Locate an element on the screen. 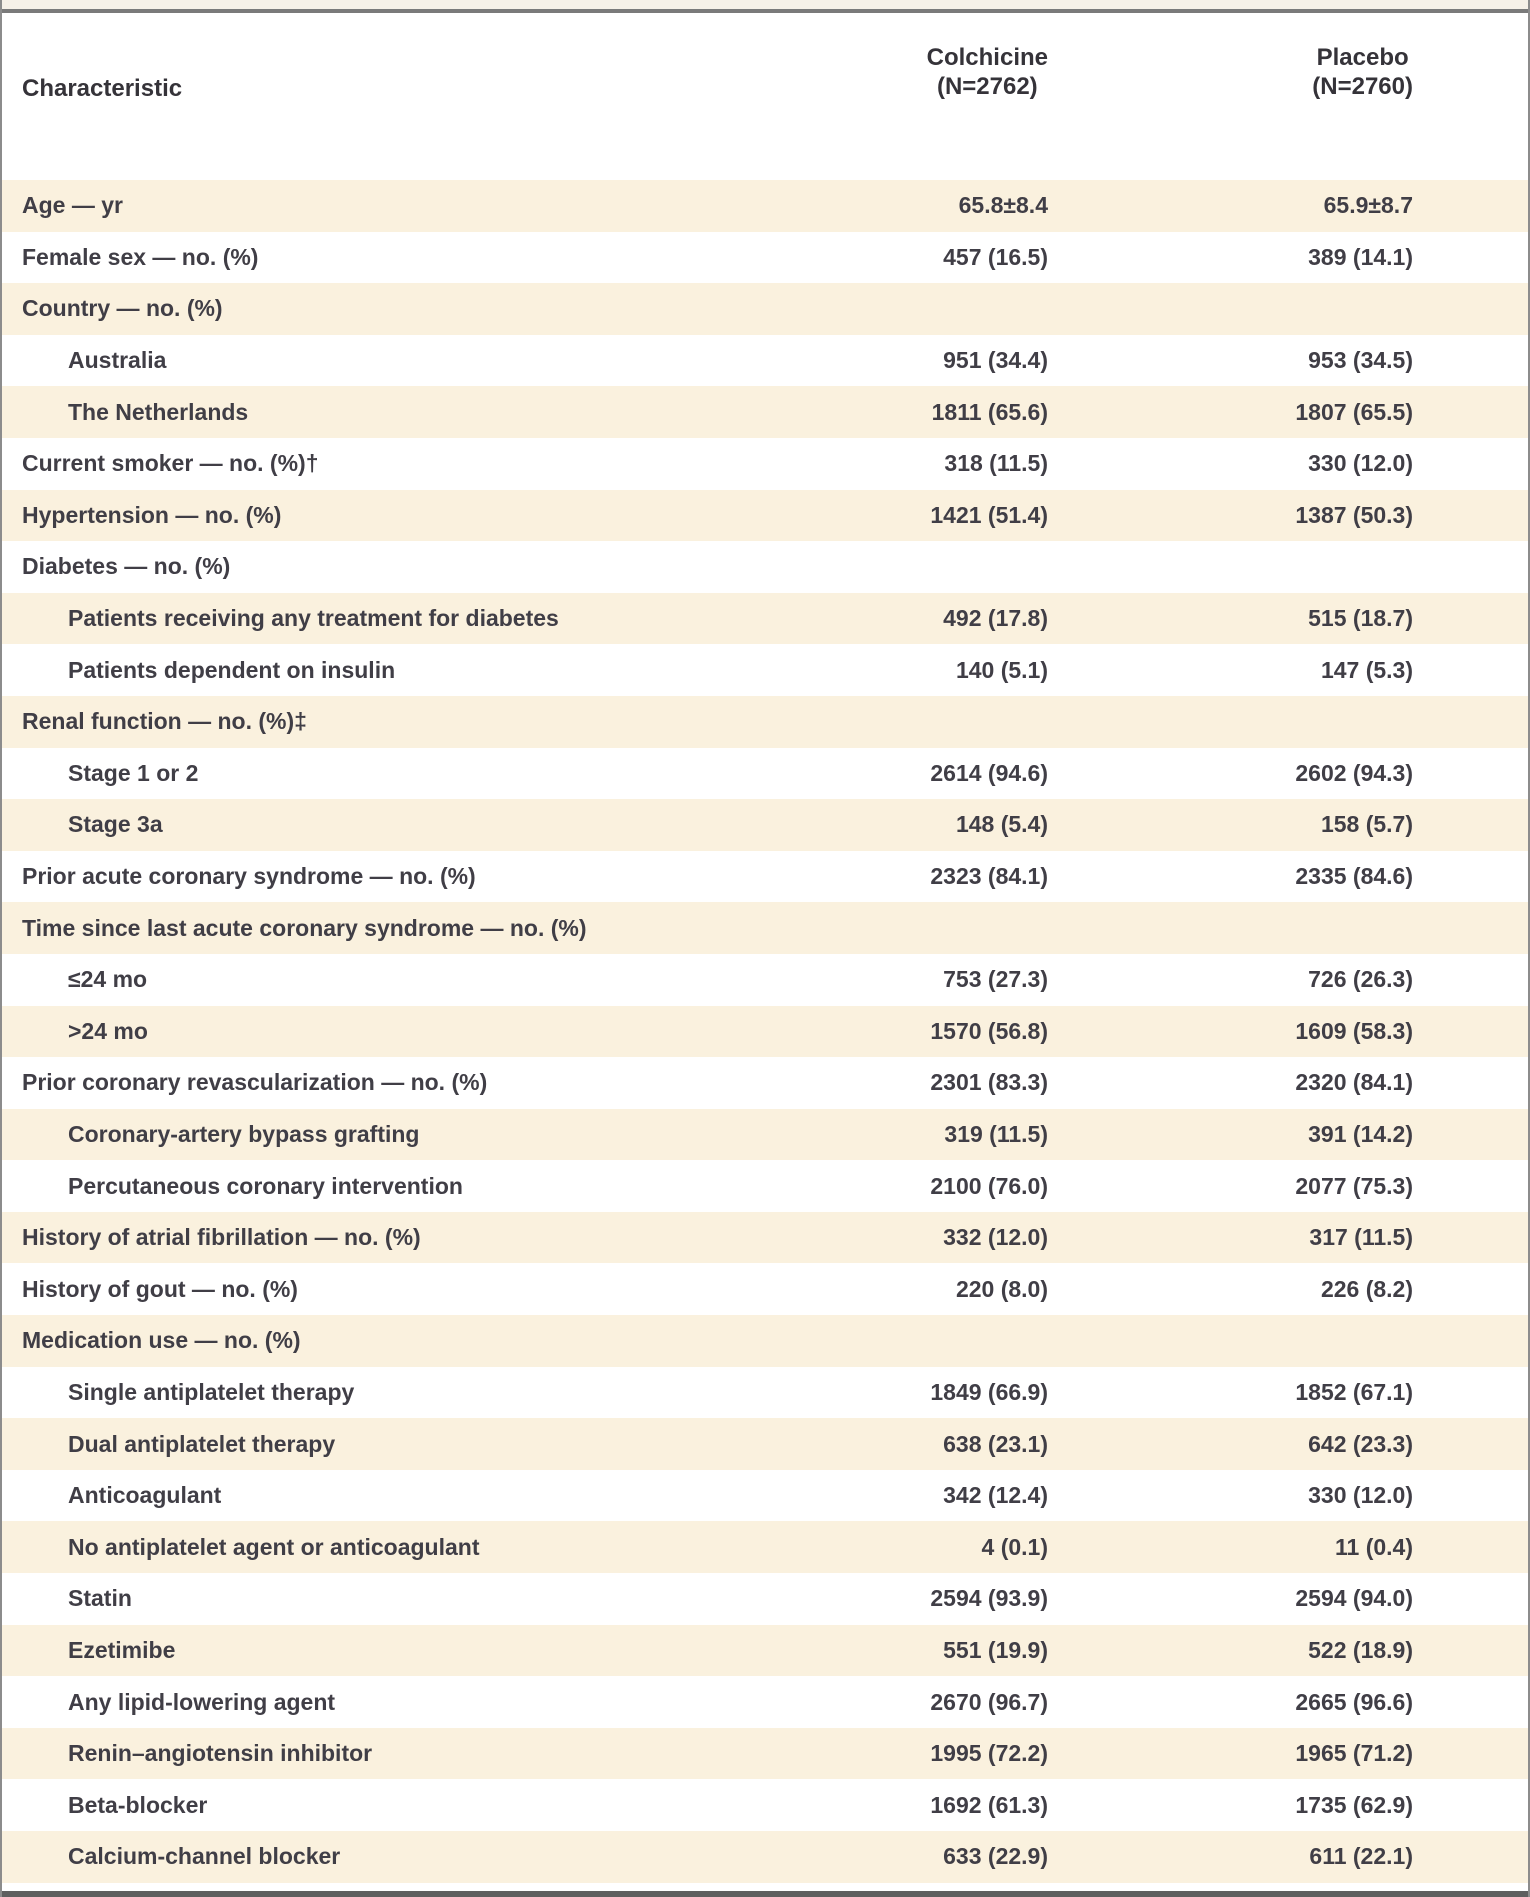 This screenshot has height=1897, width=1530. row-label: History of atrial fibrillation — no. (%) is located at coordinates (221, 1237).